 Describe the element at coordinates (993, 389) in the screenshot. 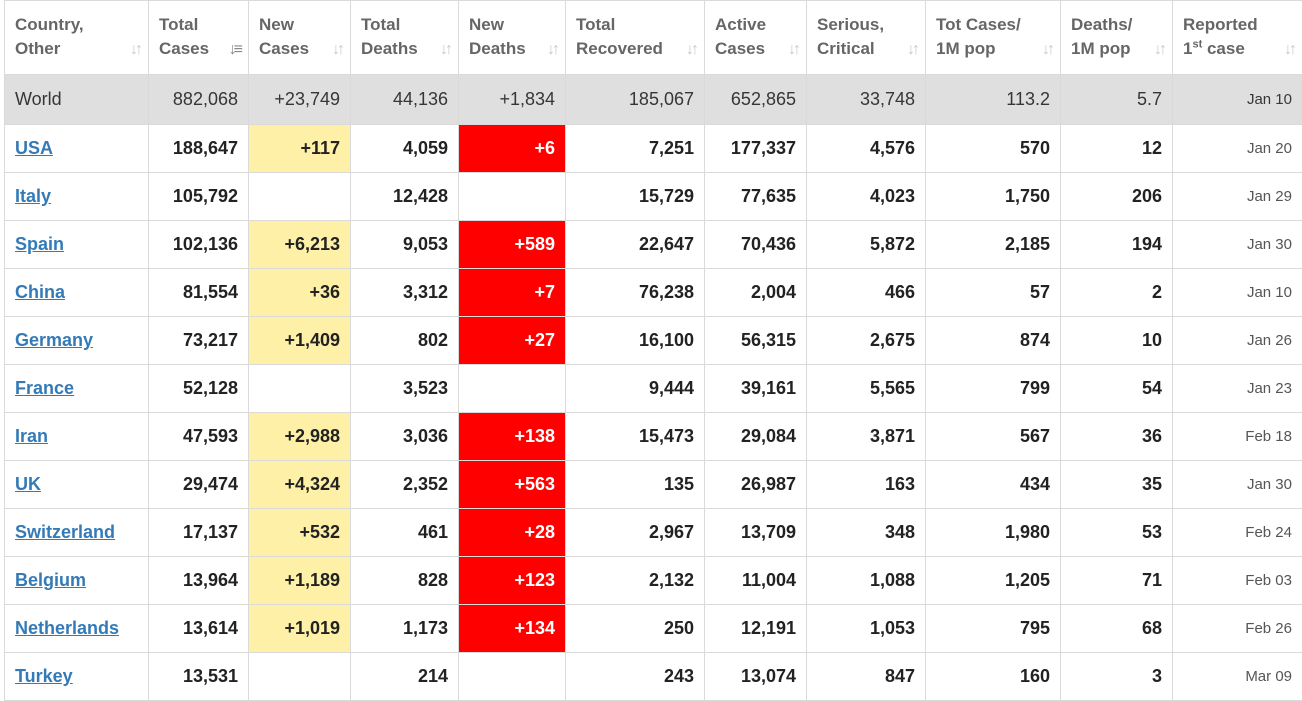

I see `cell-cases-per-1m: 799` at that location.